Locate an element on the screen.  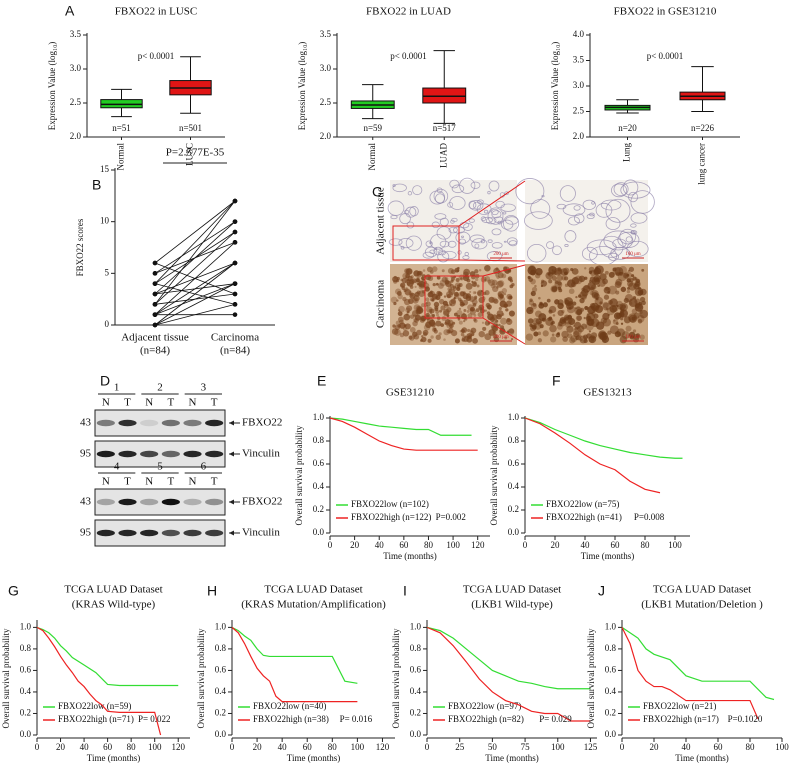
x-tick-label: 120 is located at coordinates (478, 545).